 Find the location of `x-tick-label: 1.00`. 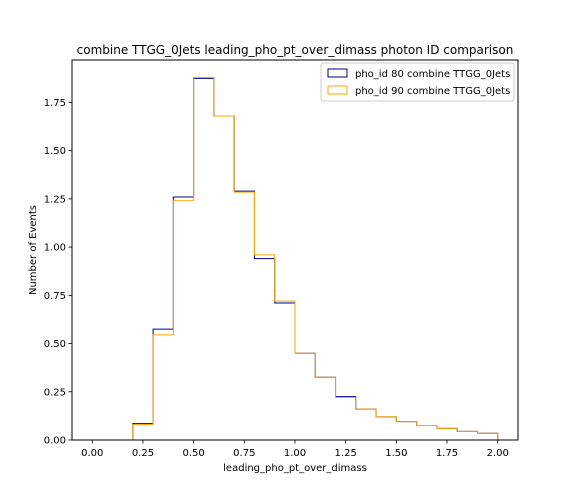

x-tick-label: 1.00 is located at coordinates (295, 453).